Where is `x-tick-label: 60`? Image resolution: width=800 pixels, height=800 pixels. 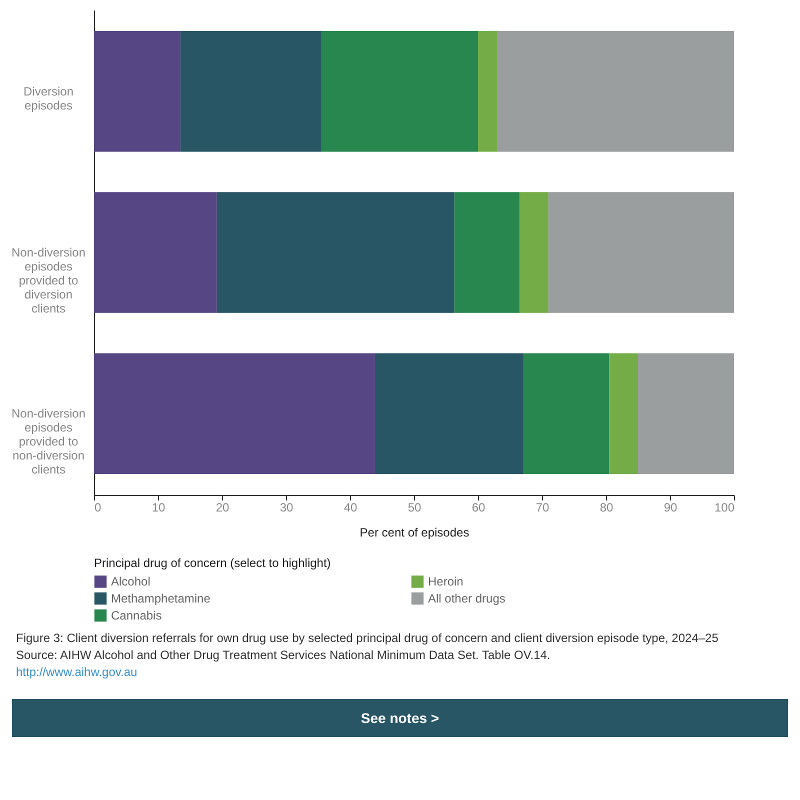
x-tick-label: 60 is located at coordinates (479, 507).